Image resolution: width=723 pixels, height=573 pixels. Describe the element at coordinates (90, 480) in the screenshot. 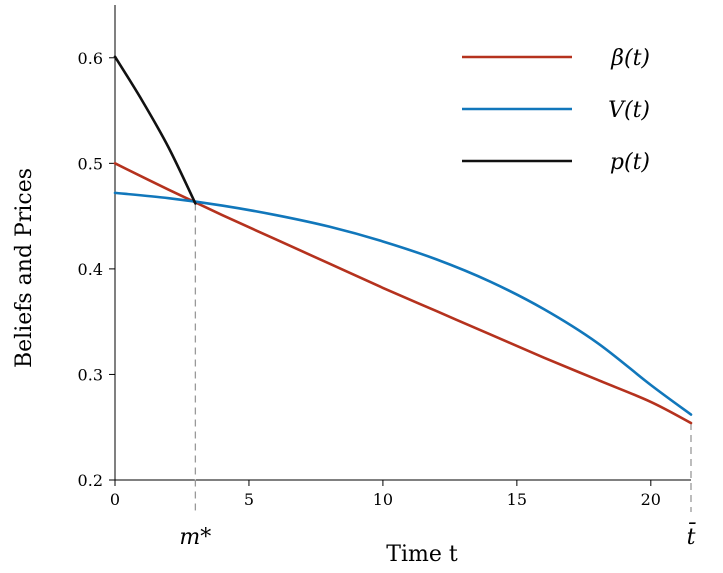

I see `y-tick-label: 0.2` at that location.